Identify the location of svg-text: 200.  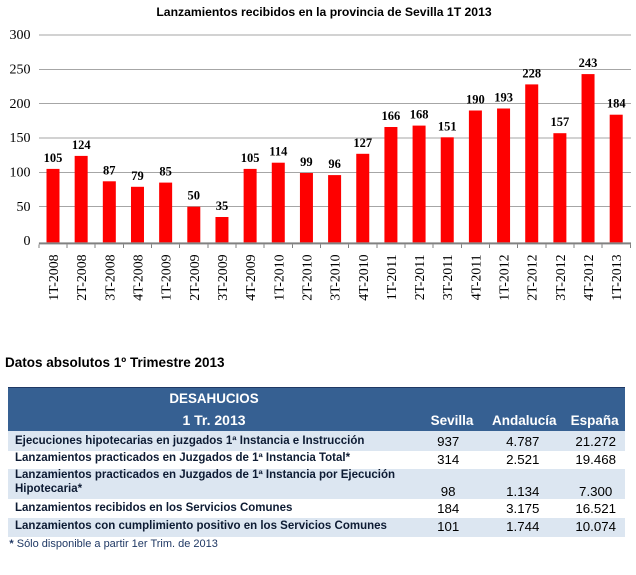
(20, 104).